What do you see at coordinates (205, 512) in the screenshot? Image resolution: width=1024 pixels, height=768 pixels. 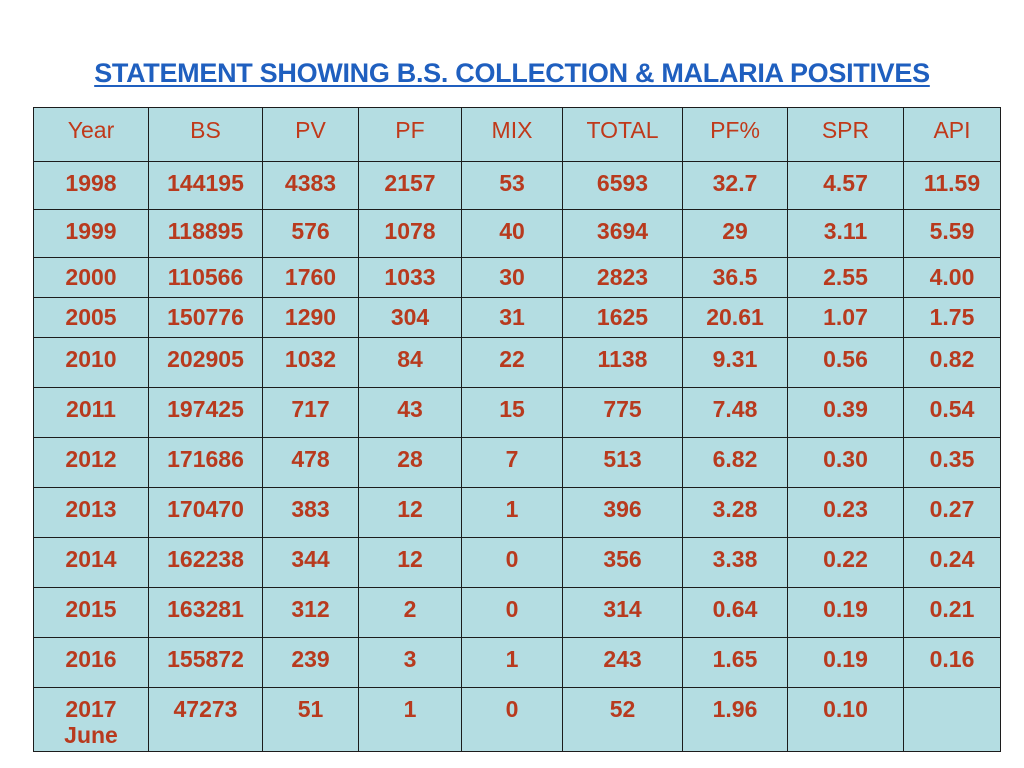 I see `cell-bs: 170470` at bounding box center [205, 512].